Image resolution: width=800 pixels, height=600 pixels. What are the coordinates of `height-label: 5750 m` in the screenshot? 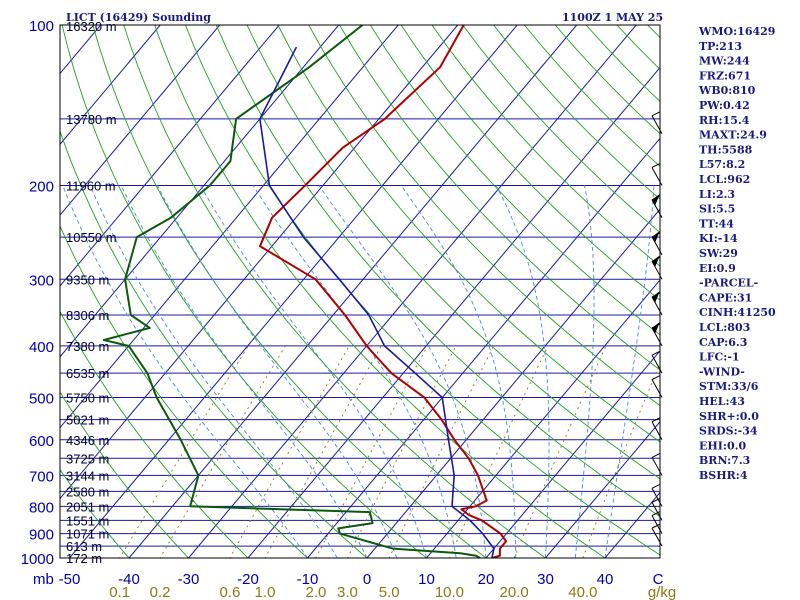 It's located at (87, 398).